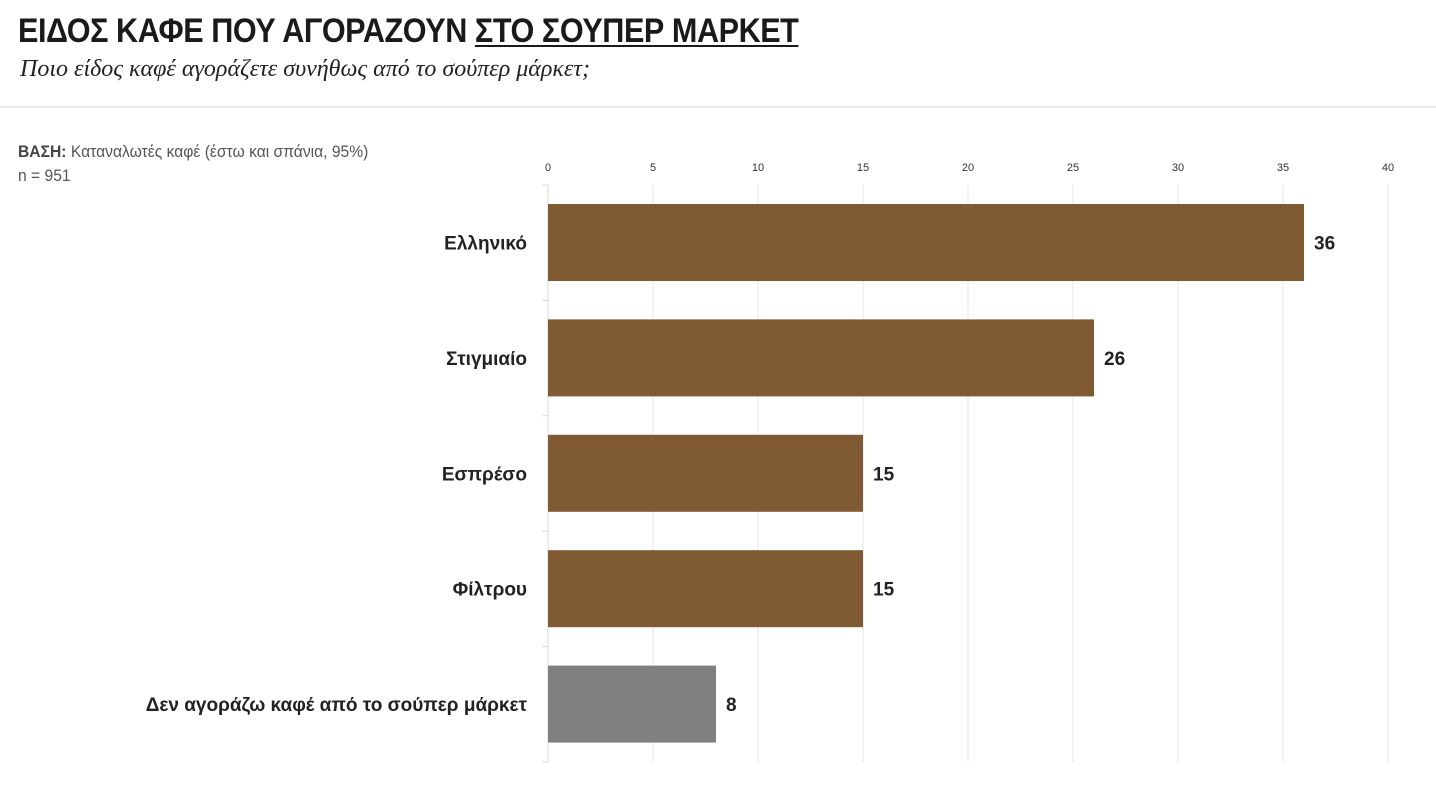 The image size is (1436, 800). What do you see at coordinates (1388, 168) in the screenshot?
I see `x-tick-label: 40` at bounding box center [1388, 168].